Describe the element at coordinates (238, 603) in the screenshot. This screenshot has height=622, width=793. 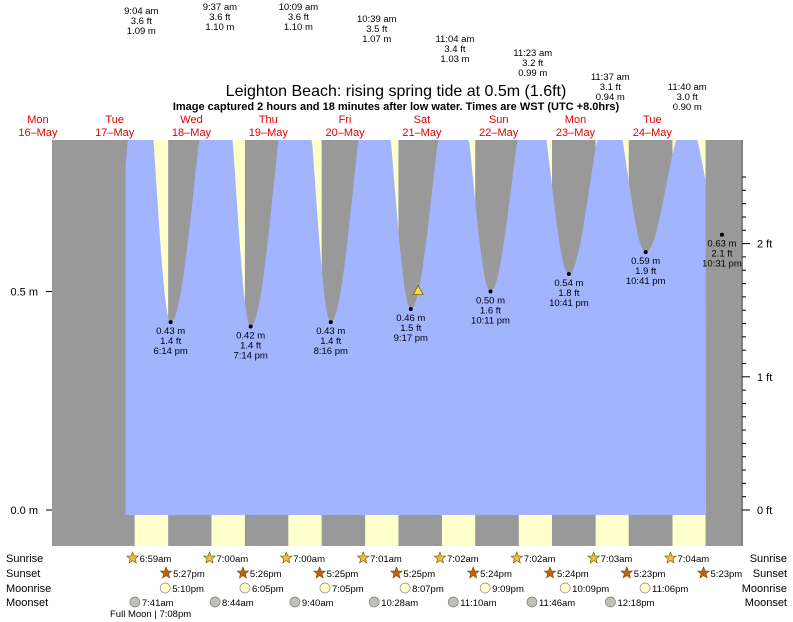
I see `moonset-time: 8:44am` at that location.